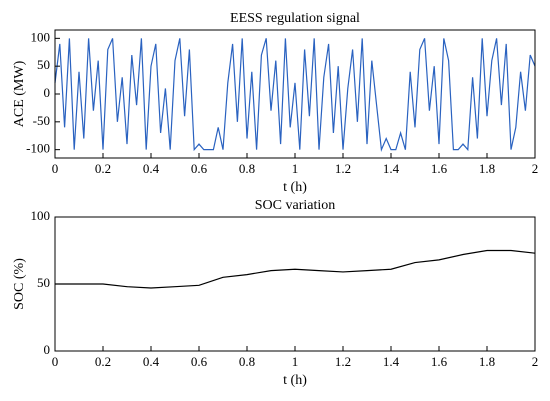  What do you see at coordinates (19, 284) in the screenshot?
I see `y-axis-label: SOC (%)` at bounding box center [19, 284].